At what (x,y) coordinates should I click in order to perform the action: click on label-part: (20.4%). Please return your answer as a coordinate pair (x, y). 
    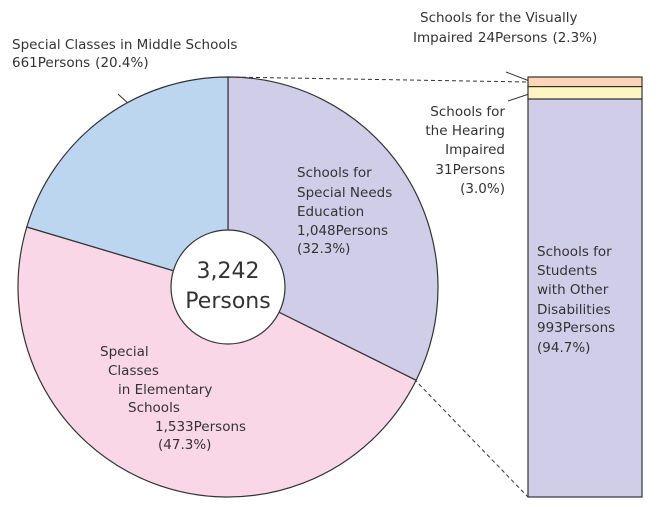
    Looking at the image, I should click on (121, 63).